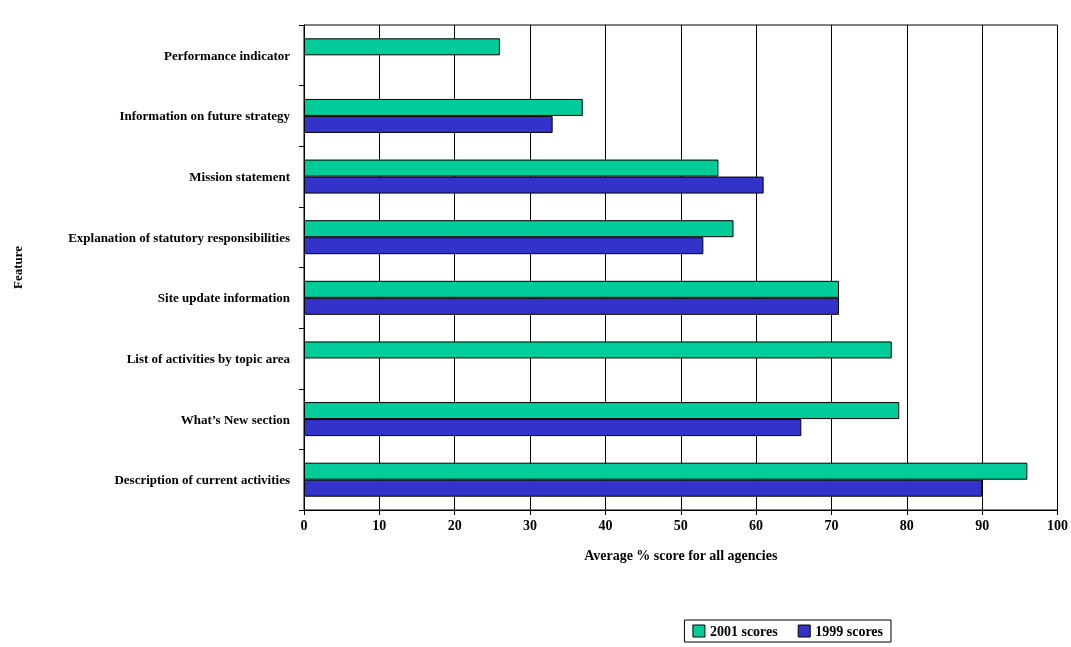 This screenshot has width=1071, height=647. Describe the element at coordinates (208, 358) in the screenshot. I see `y-tick-label: List of activities by topic area` at that location.